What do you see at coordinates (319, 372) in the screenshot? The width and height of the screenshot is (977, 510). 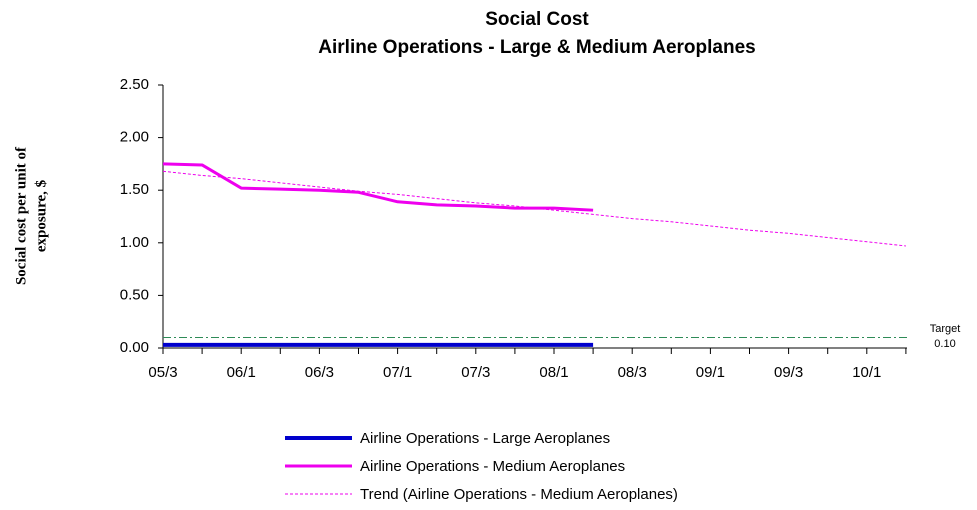 I see `x-tick-label: 06/3` at bounding box center [319, 372].